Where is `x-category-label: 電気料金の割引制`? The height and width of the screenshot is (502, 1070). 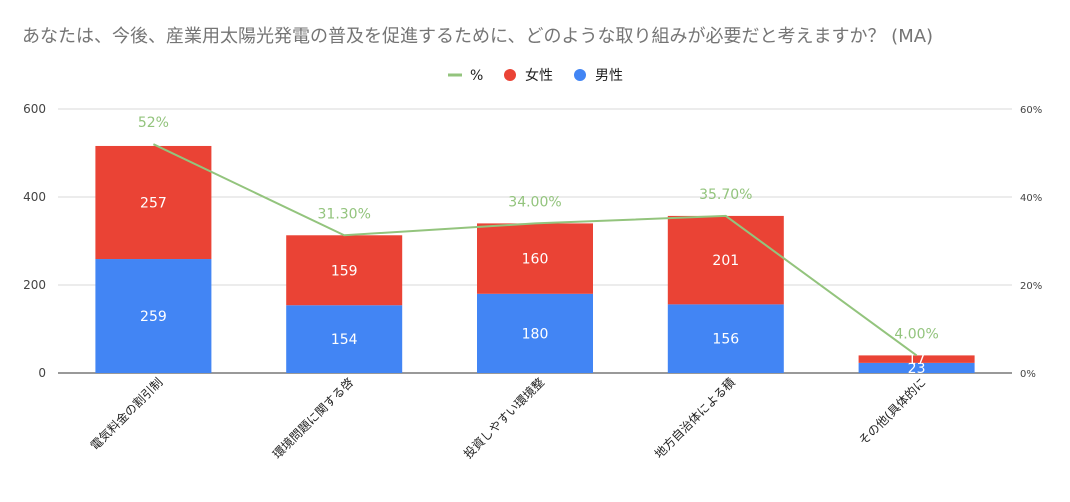 x-category-label: 電気料金の割引制 is located at coordinates (126, 414).